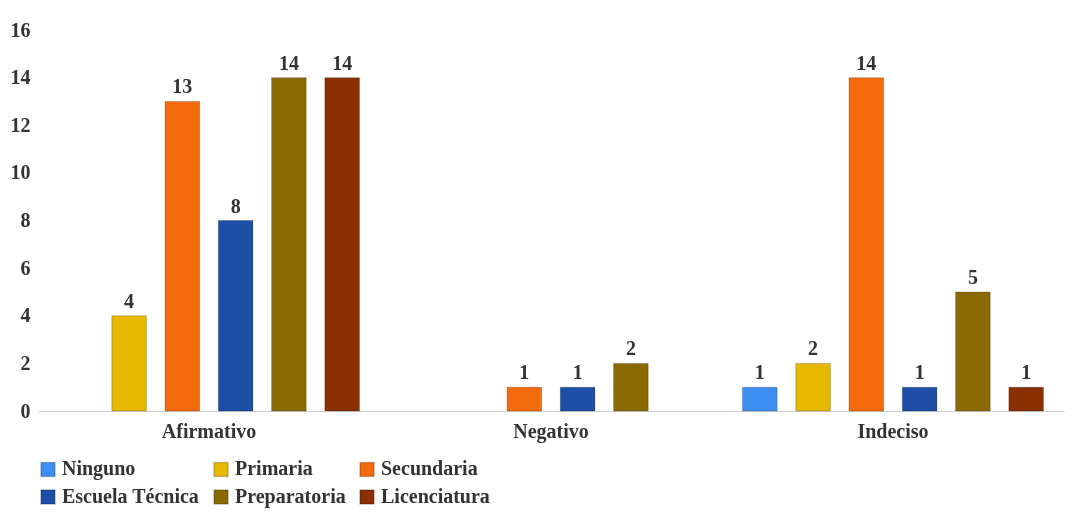  What do you see at coordinates (25, 220) in the screenshot?
I see `y-tick-label: 8` at bounding box center [25, 220].